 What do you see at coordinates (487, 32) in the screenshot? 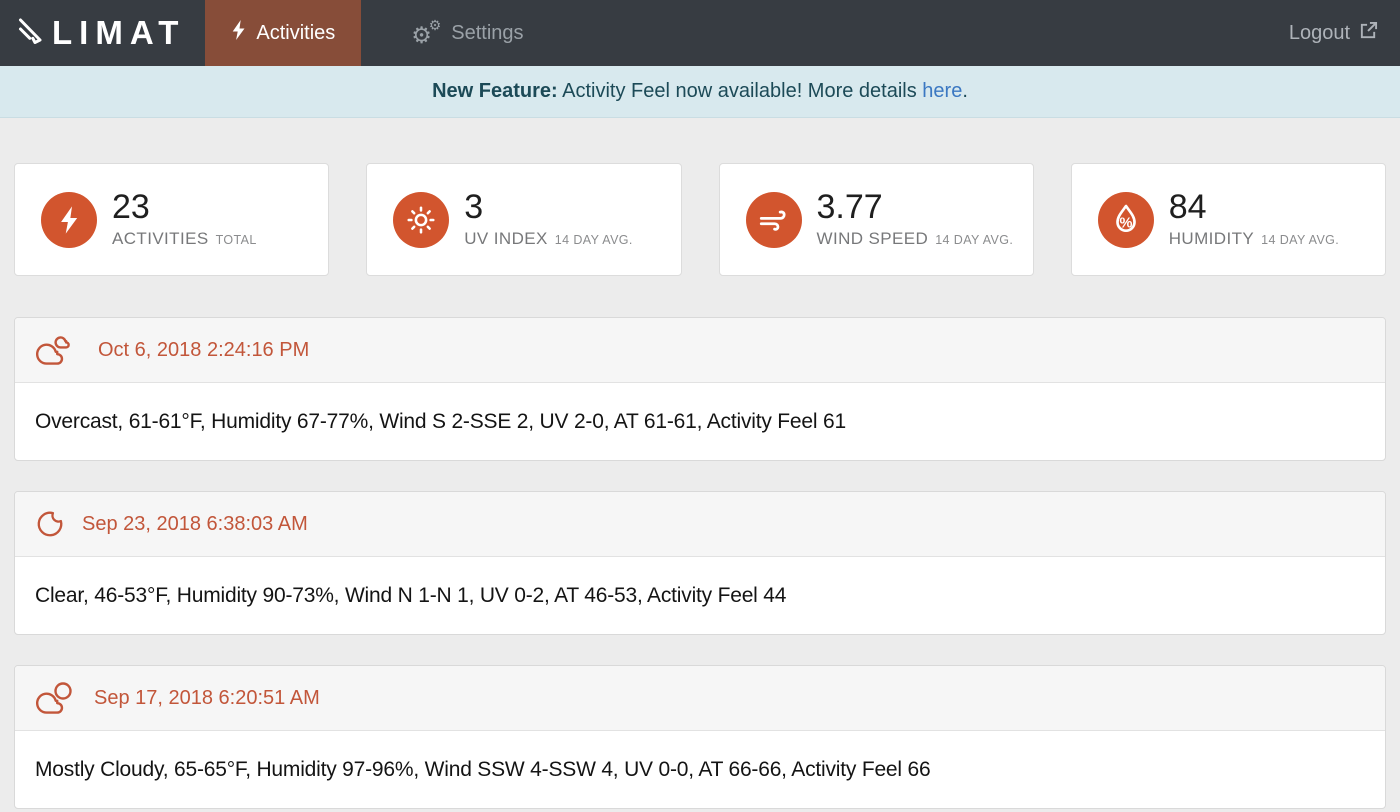
I see `tab-settings-label: Settings` at bounding box center [487, 32].